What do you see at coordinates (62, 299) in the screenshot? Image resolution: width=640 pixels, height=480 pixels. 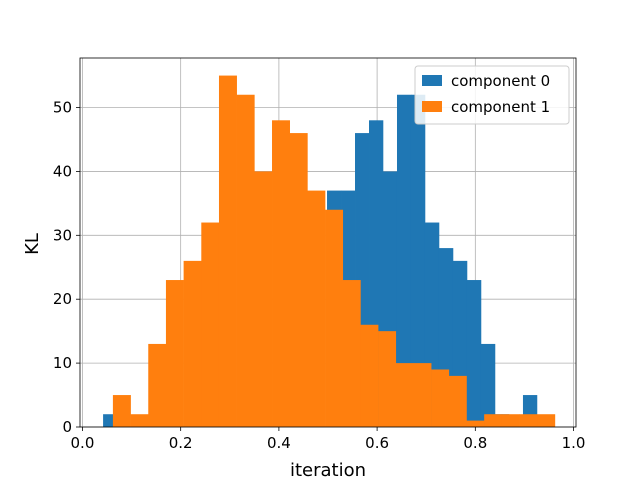 I see `y-tick-label-2: 20` at bounding box center [62, 299].